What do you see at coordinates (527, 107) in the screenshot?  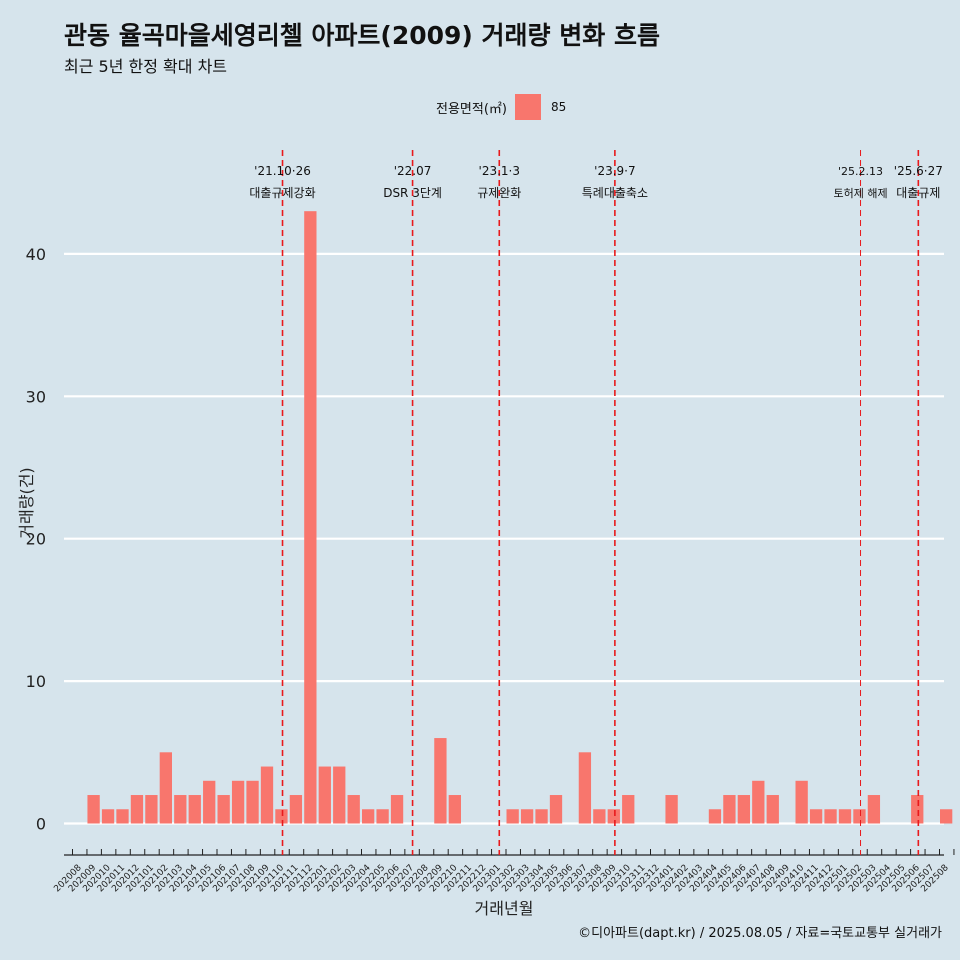 I see `legend-swatch` at bounding box center [527, 107].